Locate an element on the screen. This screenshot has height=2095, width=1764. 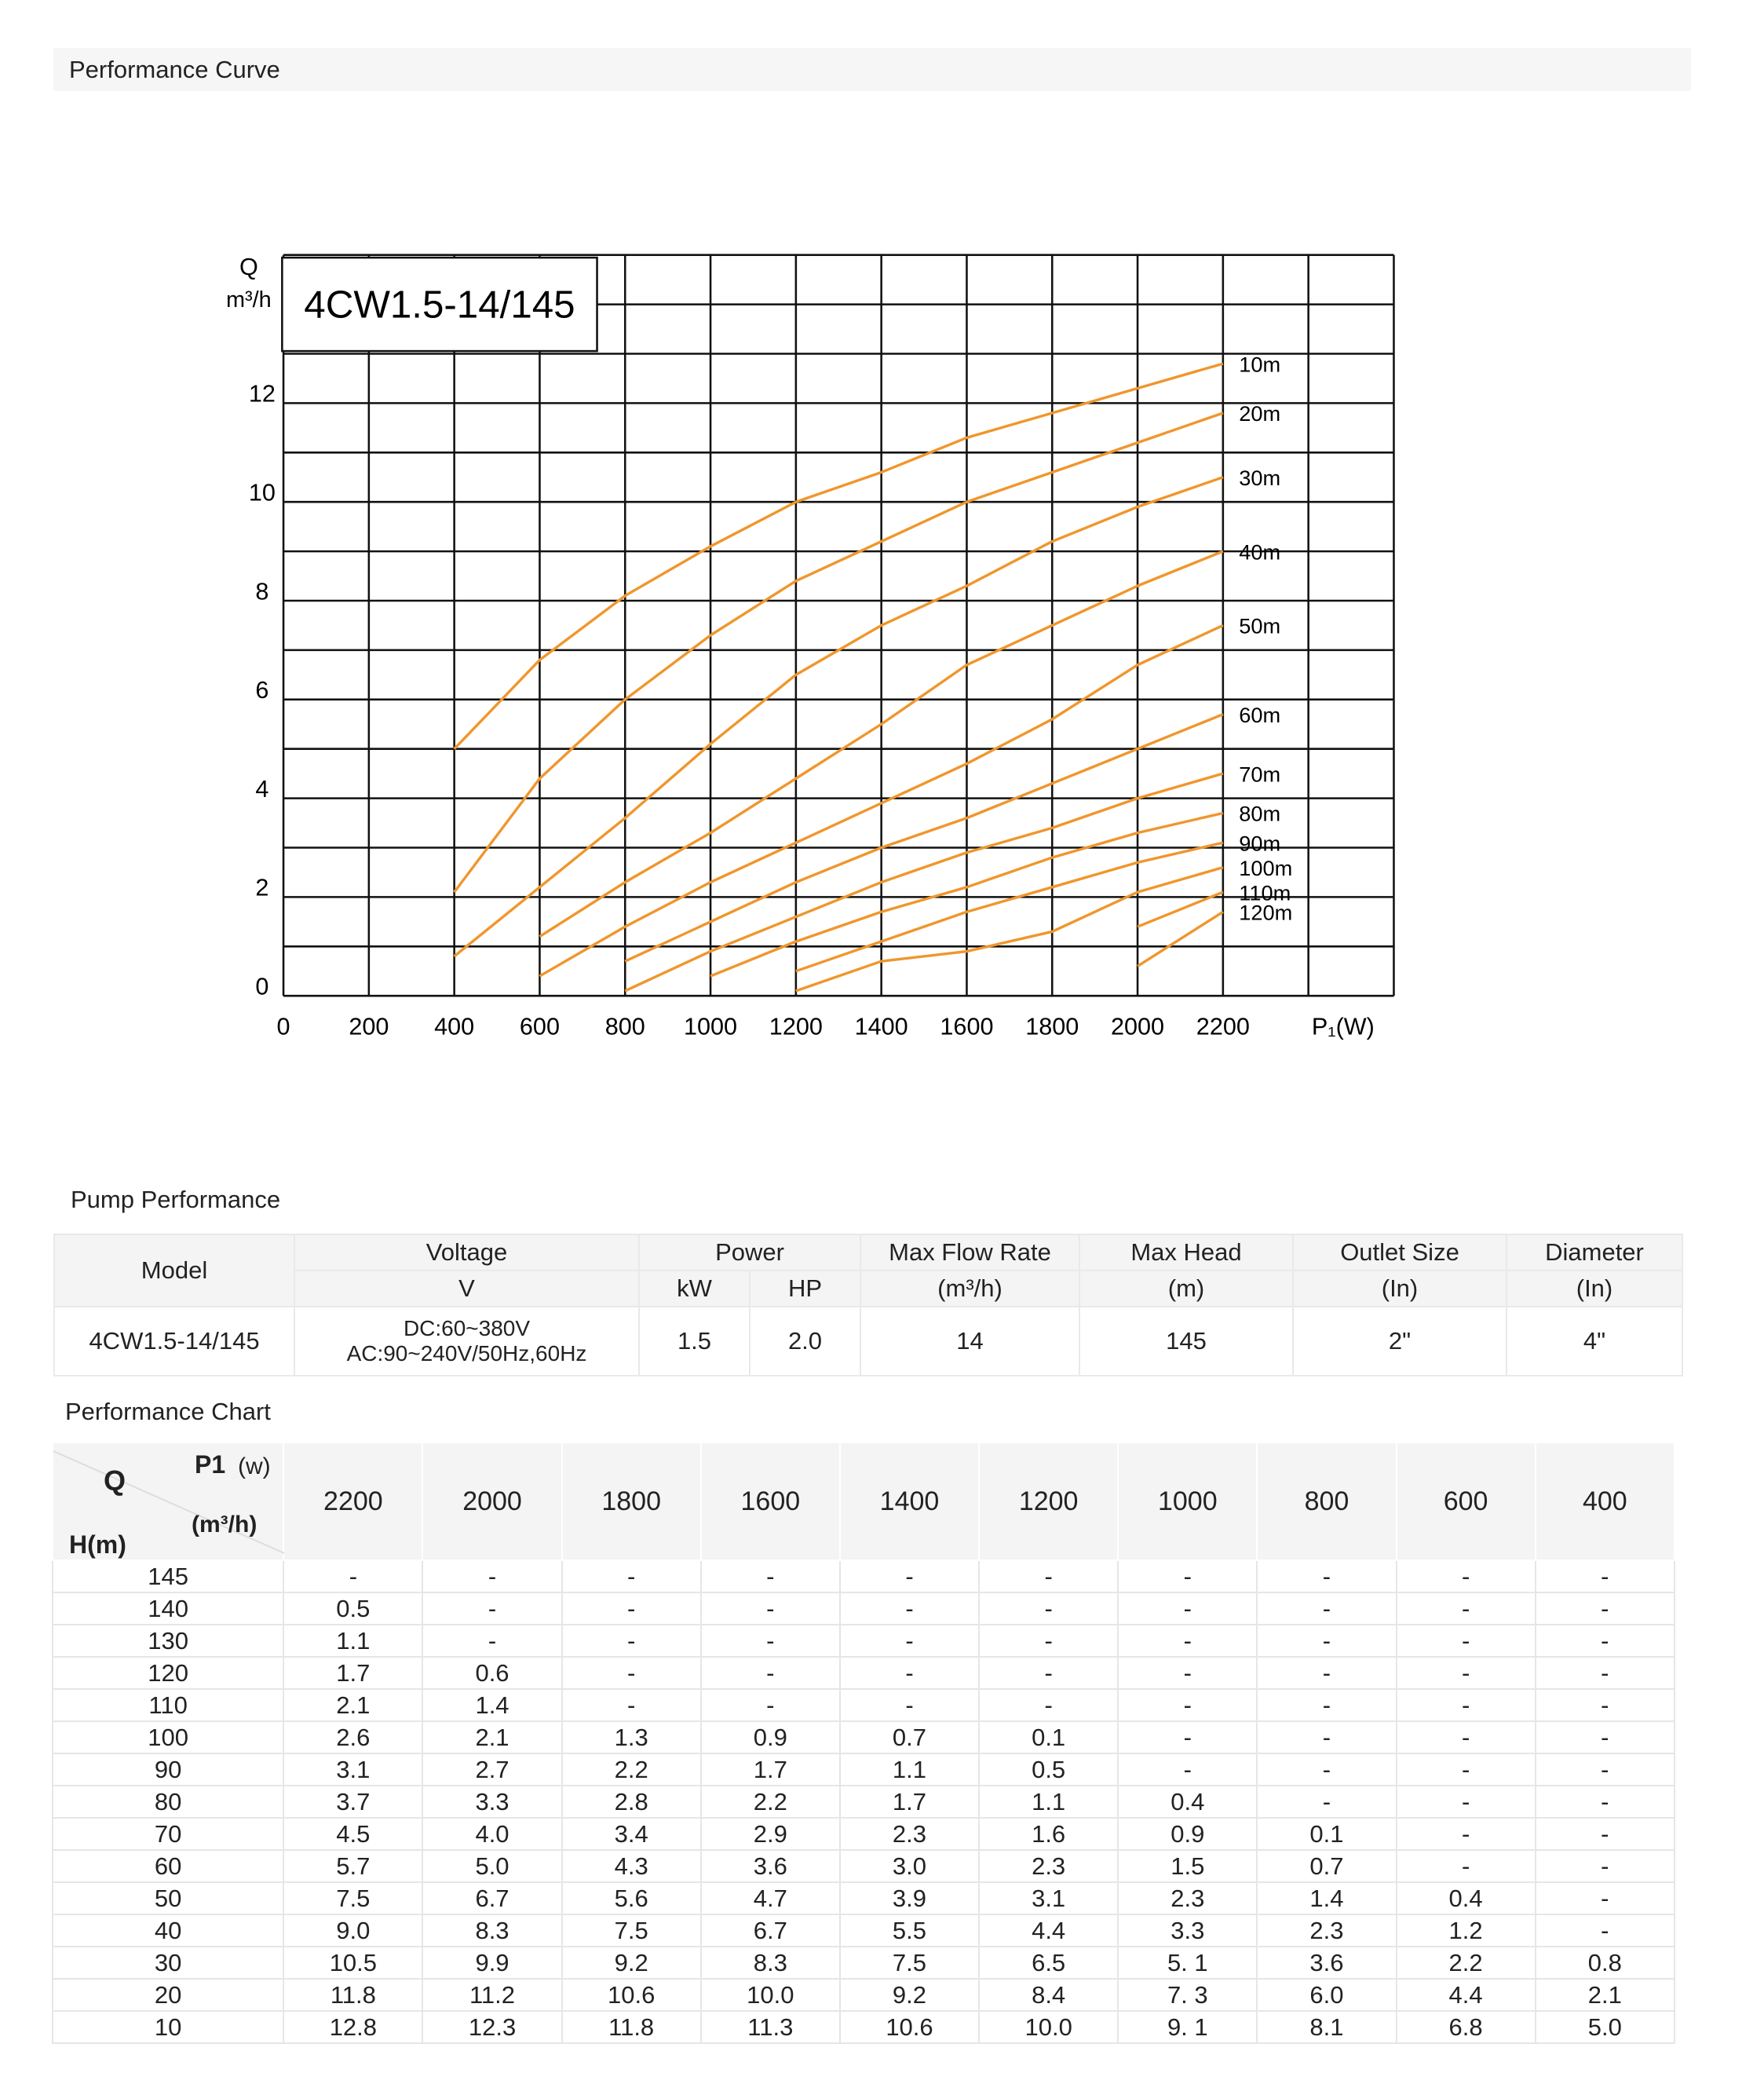
cell: 2.8 is located at coordinates (631, 1802).